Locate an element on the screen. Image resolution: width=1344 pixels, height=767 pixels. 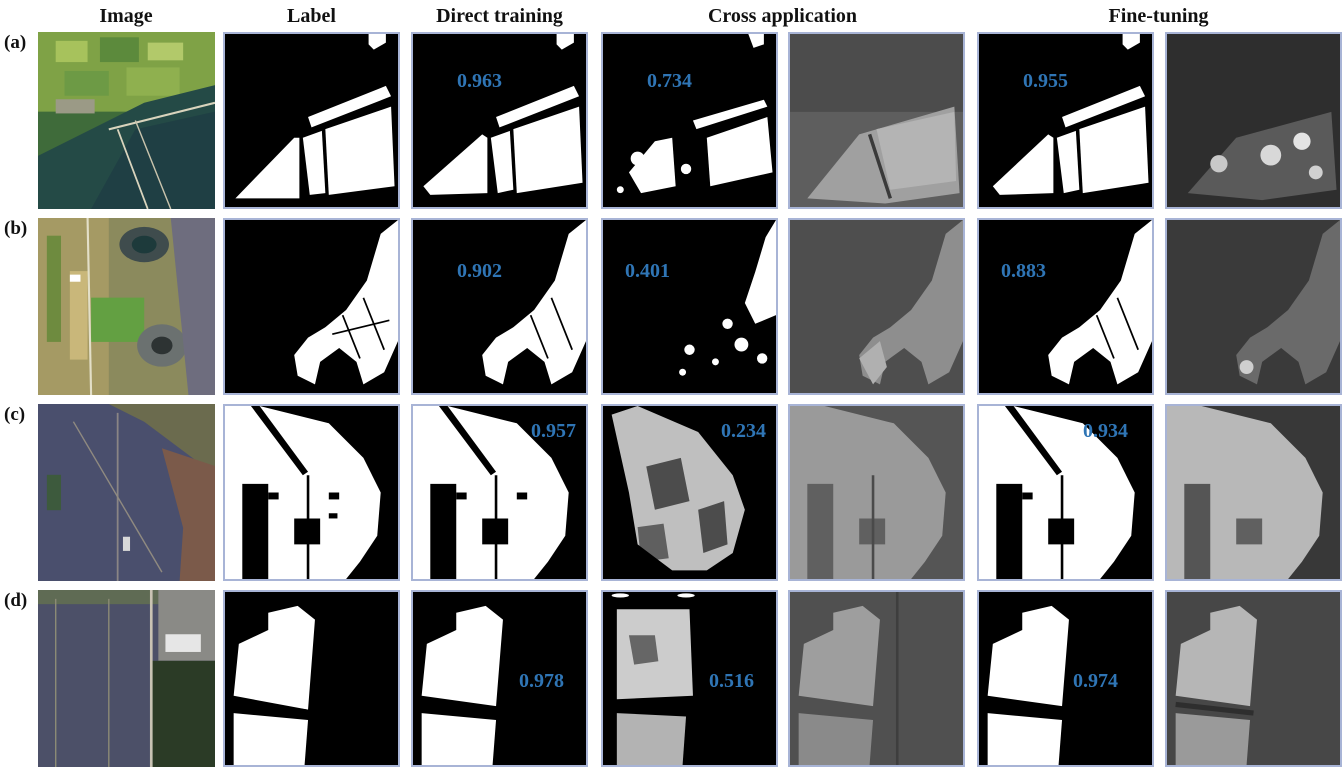
cross-application-heatmap-c is located at coordinates (876, 492).